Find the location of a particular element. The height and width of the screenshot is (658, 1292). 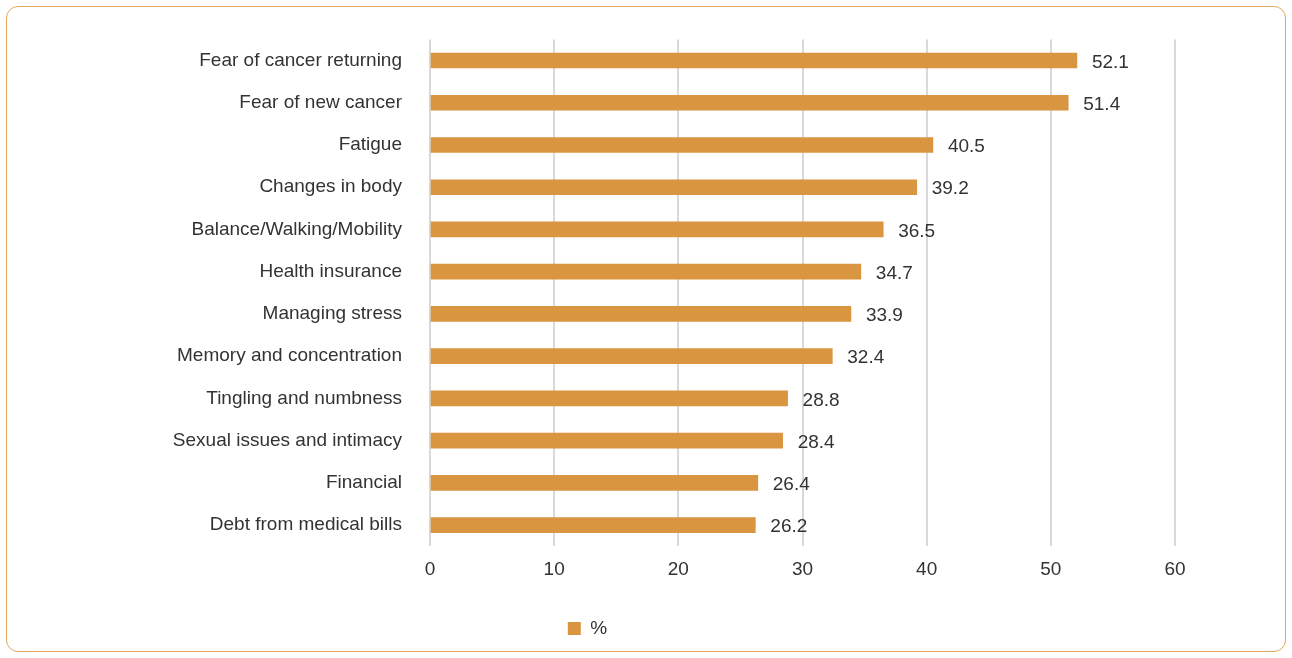

y-tick-label: Tingling and numbness is located at coordinates (304, 397).